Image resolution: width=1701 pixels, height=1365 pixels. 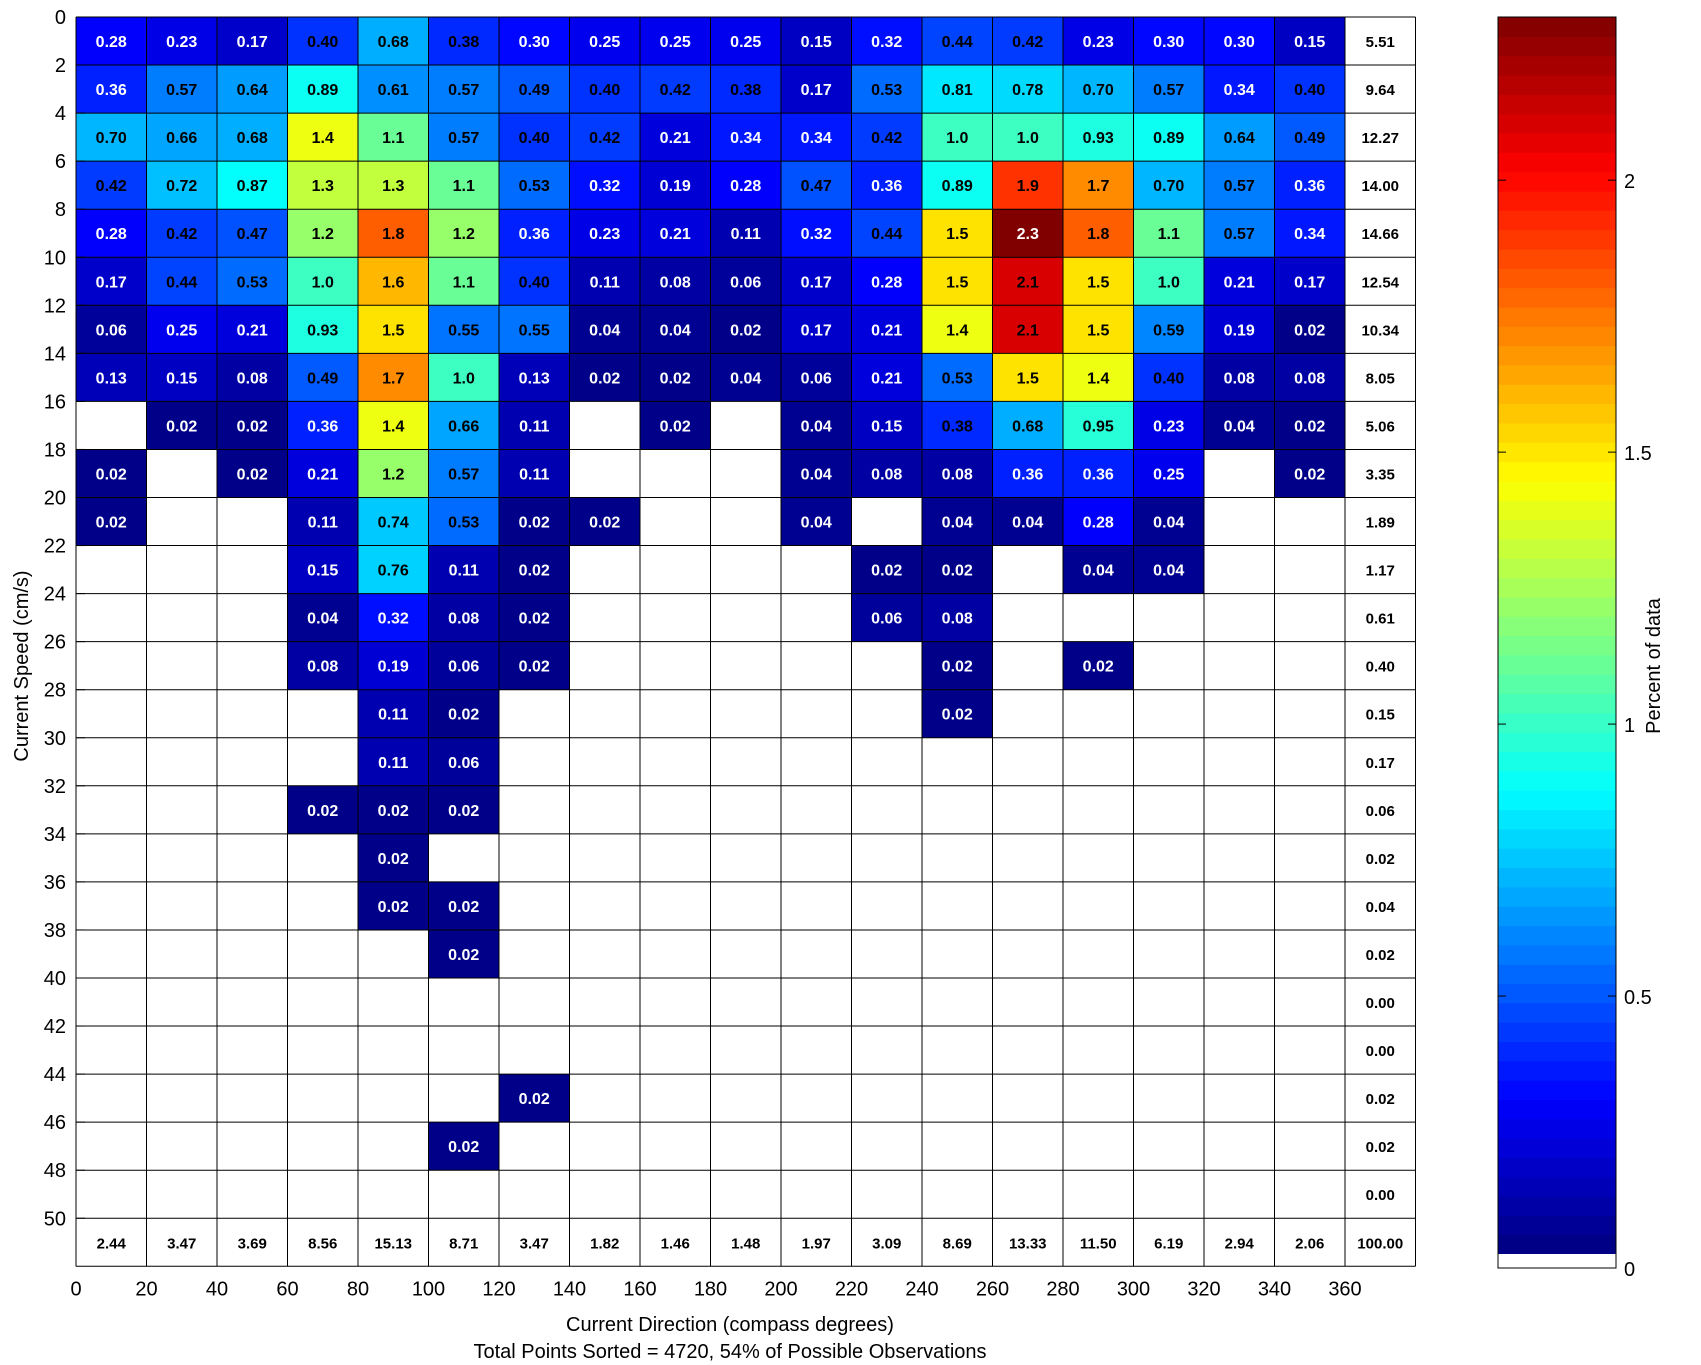 I want to click on cell-value-label: 0.40, so click(x=604, y=90).